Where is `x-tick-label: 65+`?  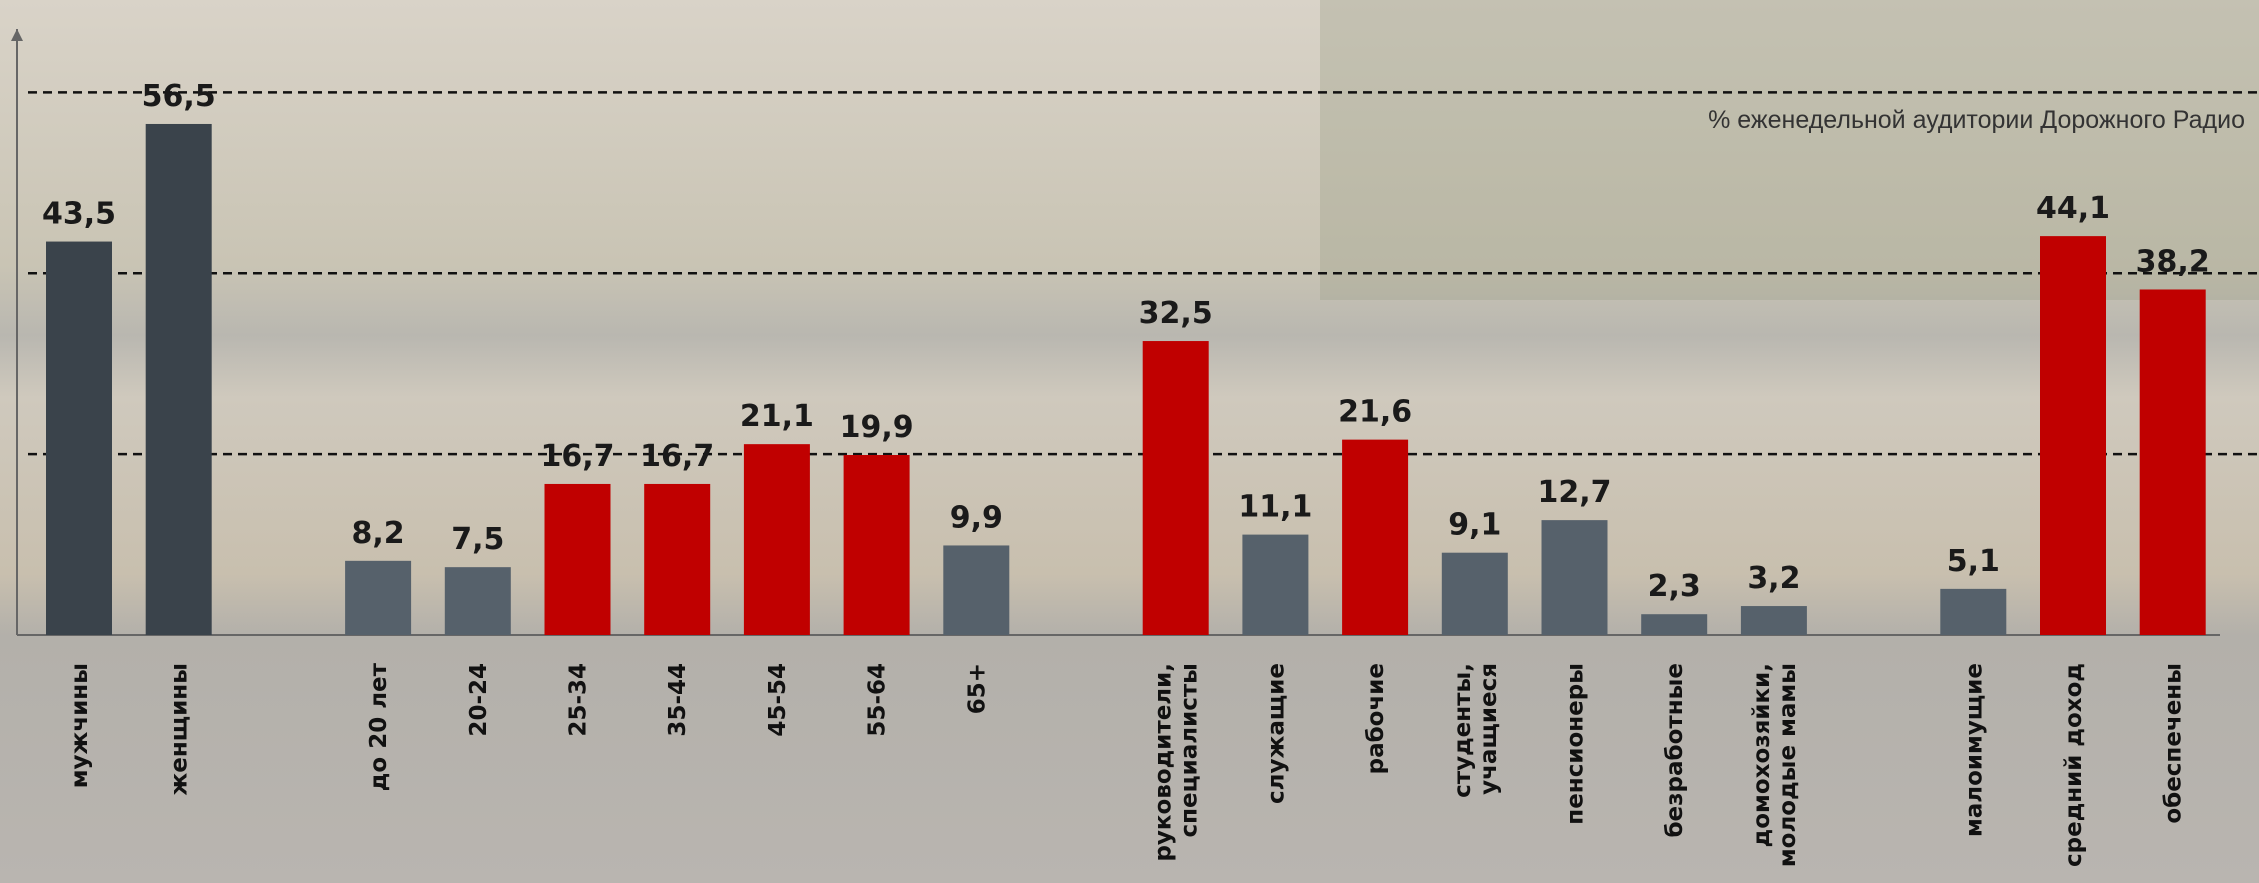 x-tick-label: 65+ is located at coordinates (977, 688).